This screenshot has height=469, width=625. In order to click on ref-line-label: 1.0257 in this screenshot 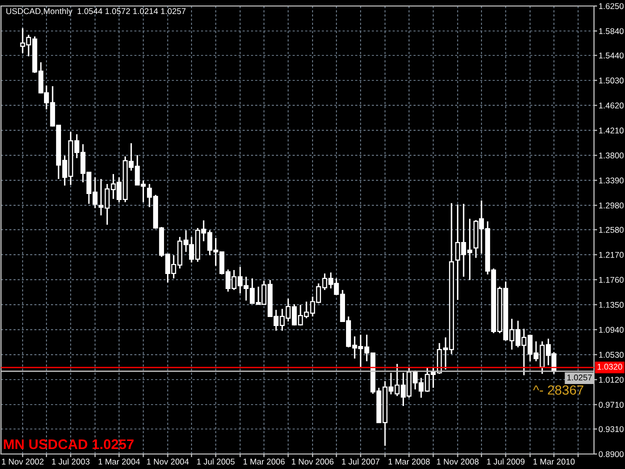, I will do `click(579, 377)`.